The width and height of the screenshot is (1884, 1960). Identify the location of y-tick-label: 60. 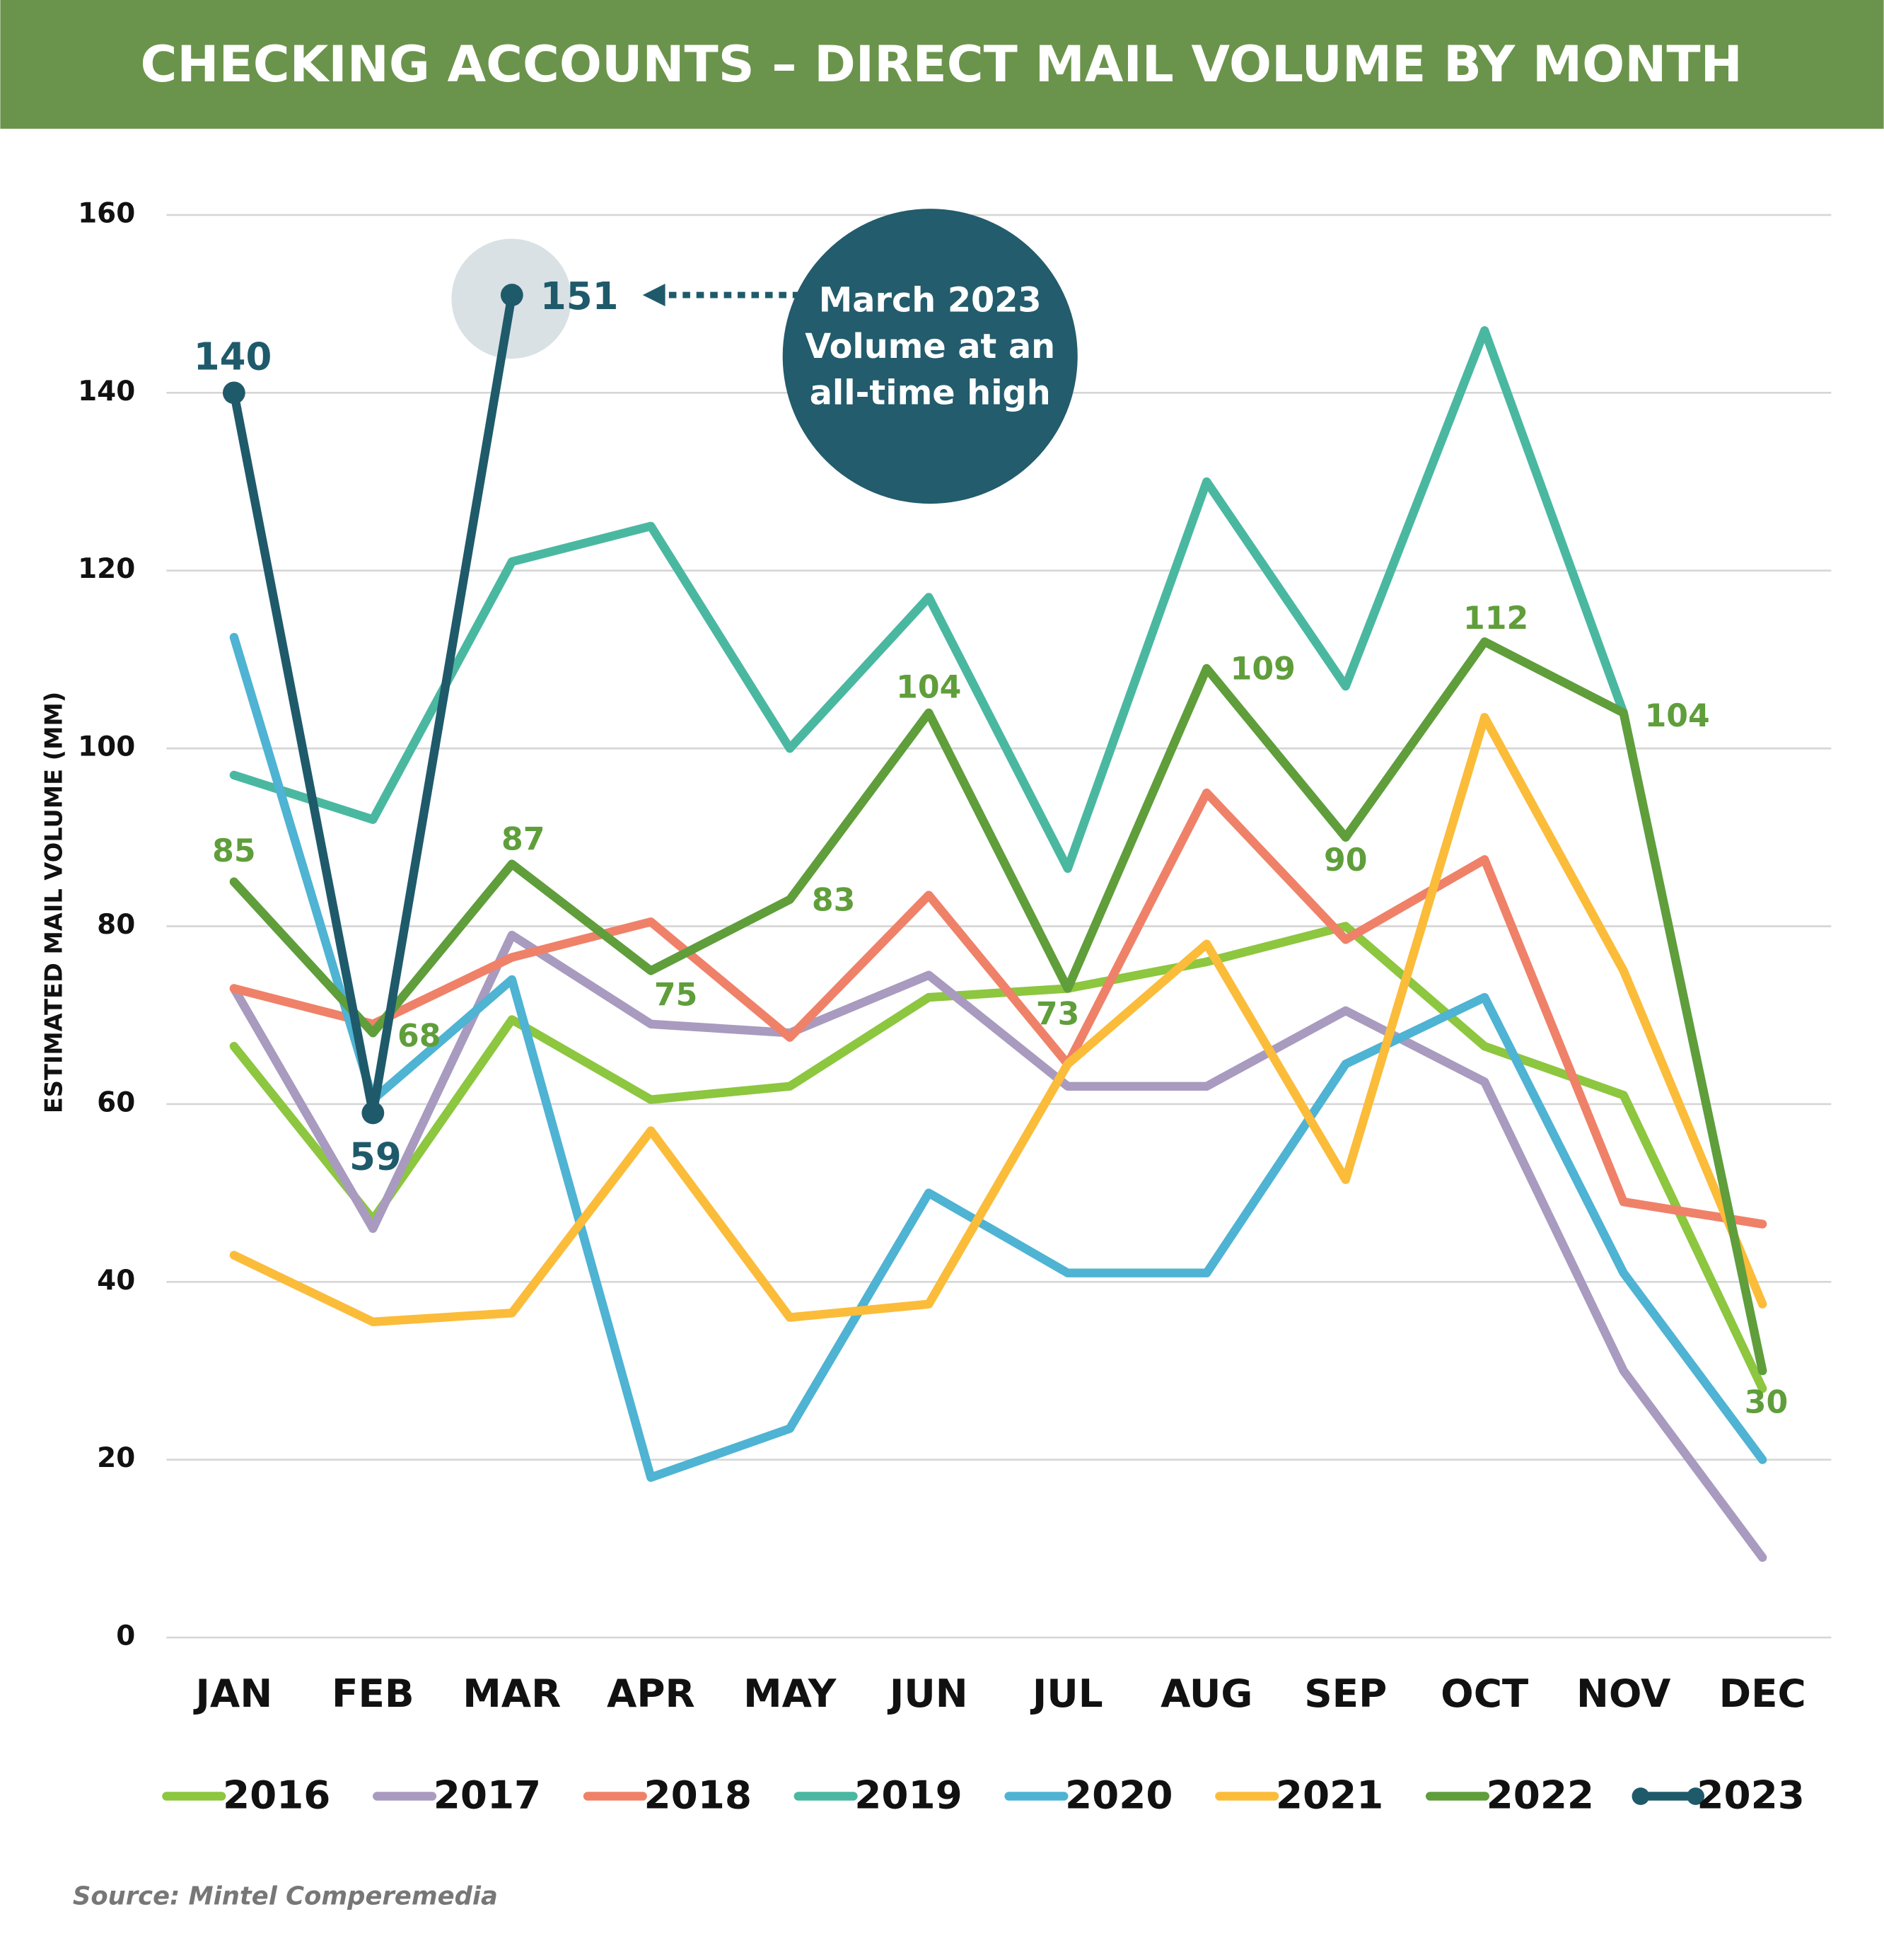
(116, 1102).